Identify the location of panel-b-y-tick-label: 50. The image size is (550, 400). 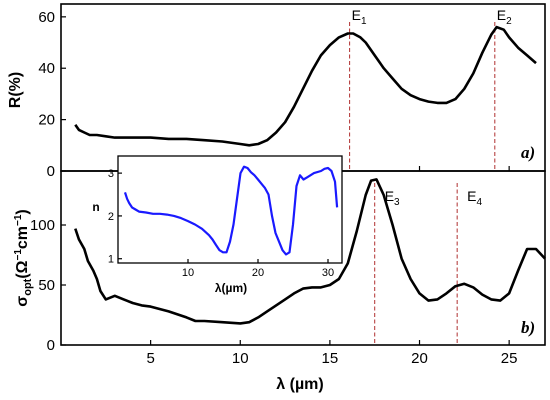
(46, 285).